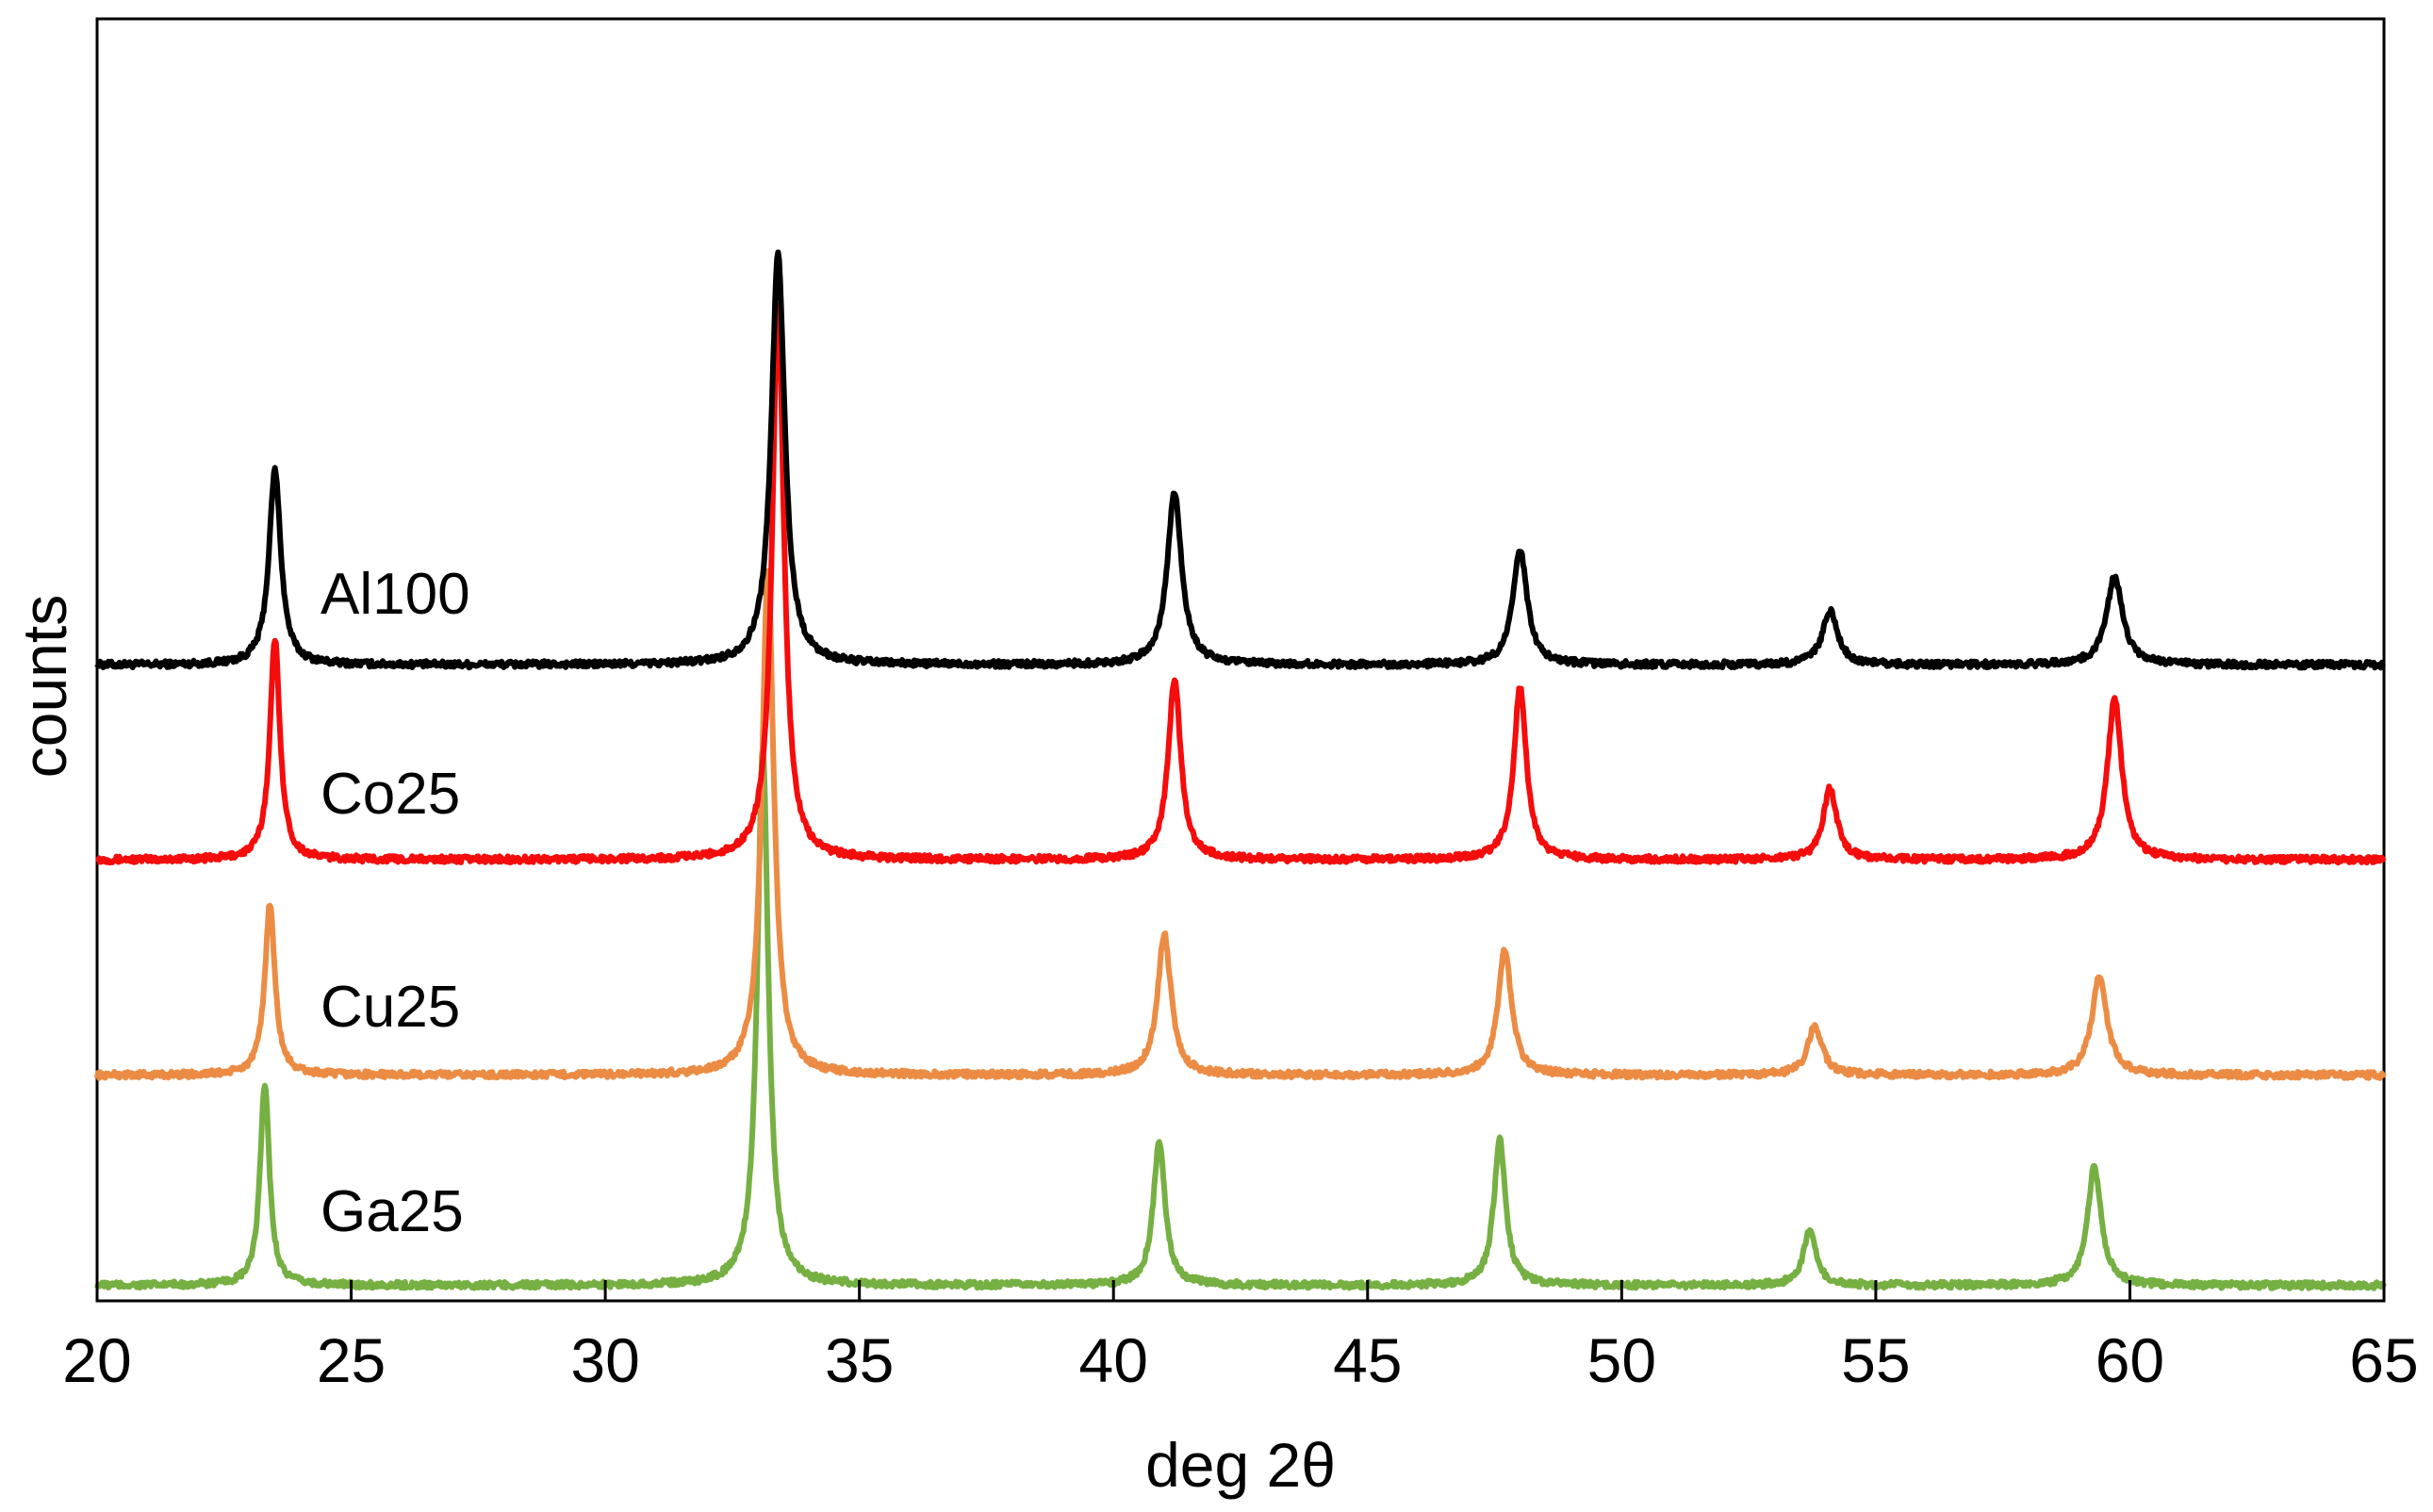  Describe the element at coordinates (1113, 1360) in the screenshot. I see `x-tick-label: 40` at that location.